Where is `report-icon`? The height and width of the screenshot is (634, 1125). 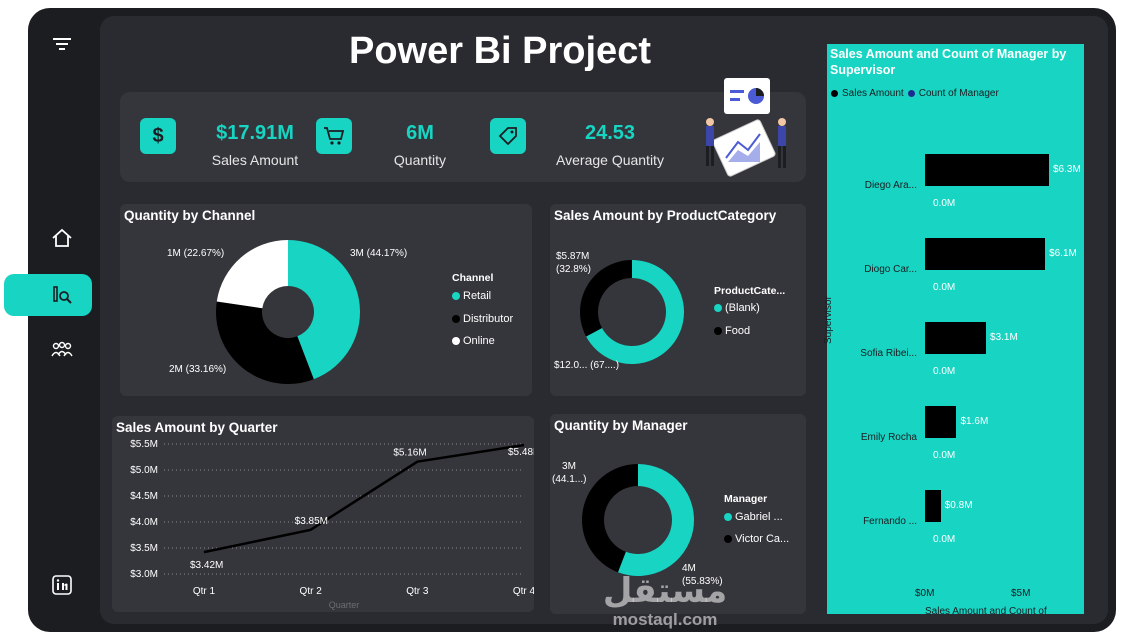
report-icon is located at coordinates (62, 295).